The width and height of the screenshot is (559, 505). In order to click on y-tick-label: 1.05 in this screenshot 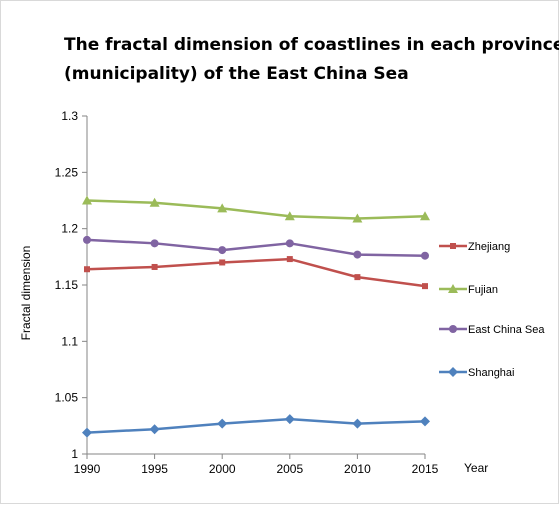, I will do `click(67, 398)`.